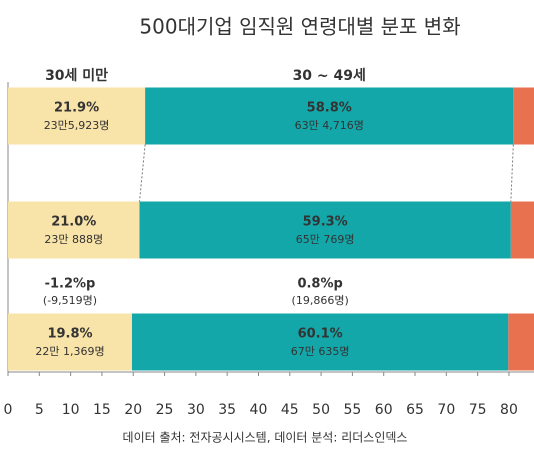  Describe the element at coordinates (165, 410) in the screenshot. I see `x-tick-label: 25` at that location.